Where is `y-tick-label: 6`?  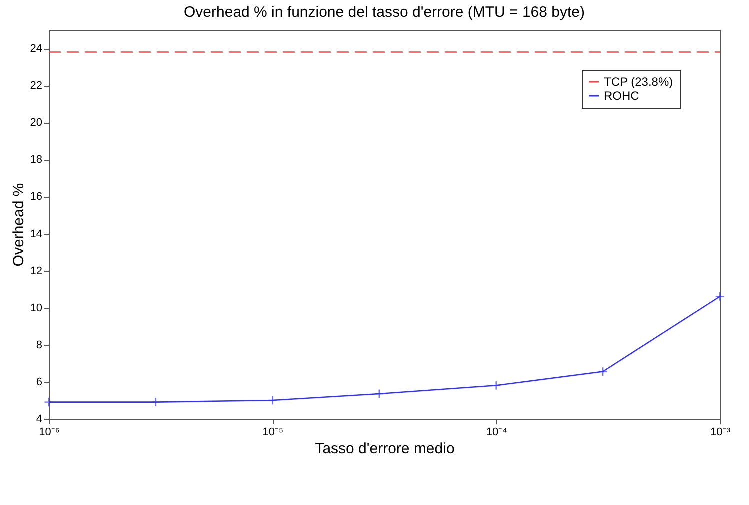 y-tick-label: 6 is located at coordinates (39, 382).